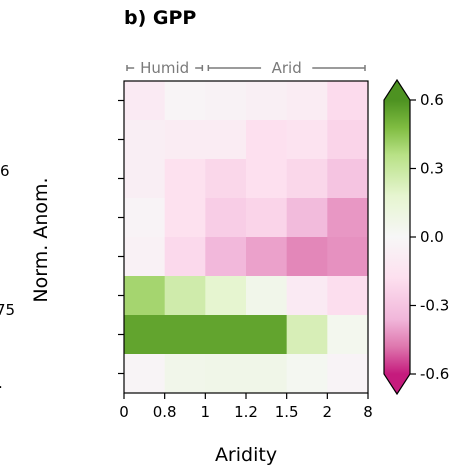 This screenshot has width=474, height=474. I want to click on x-tick-label: 2, so click(328, 412).